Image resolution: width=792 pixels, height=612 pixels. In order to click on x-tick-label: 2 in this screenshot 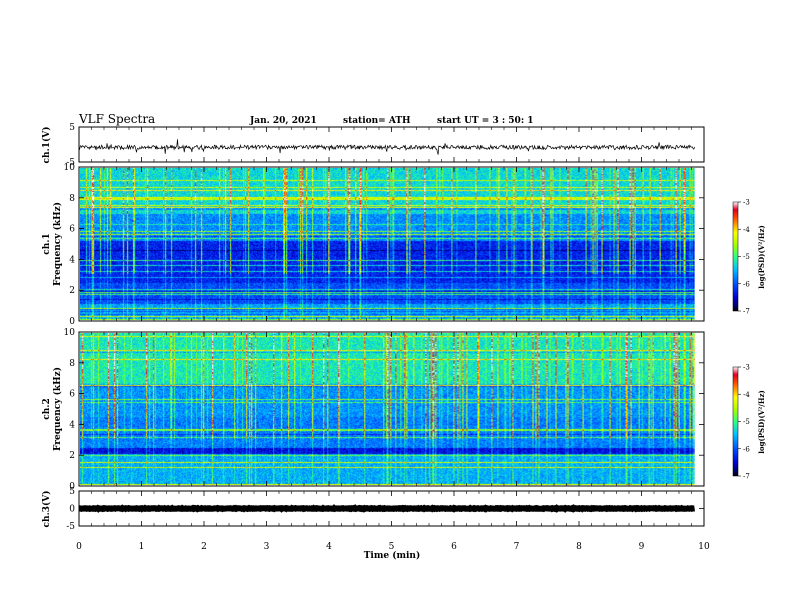, I will do `click(204, 547)`.